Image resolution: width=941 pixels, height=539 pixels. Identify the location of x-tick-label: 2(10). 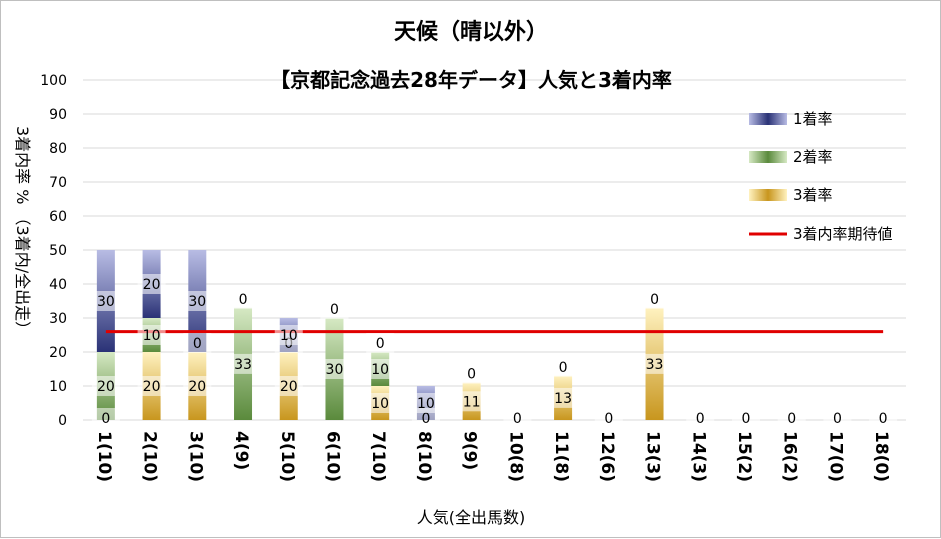
(150, 456).